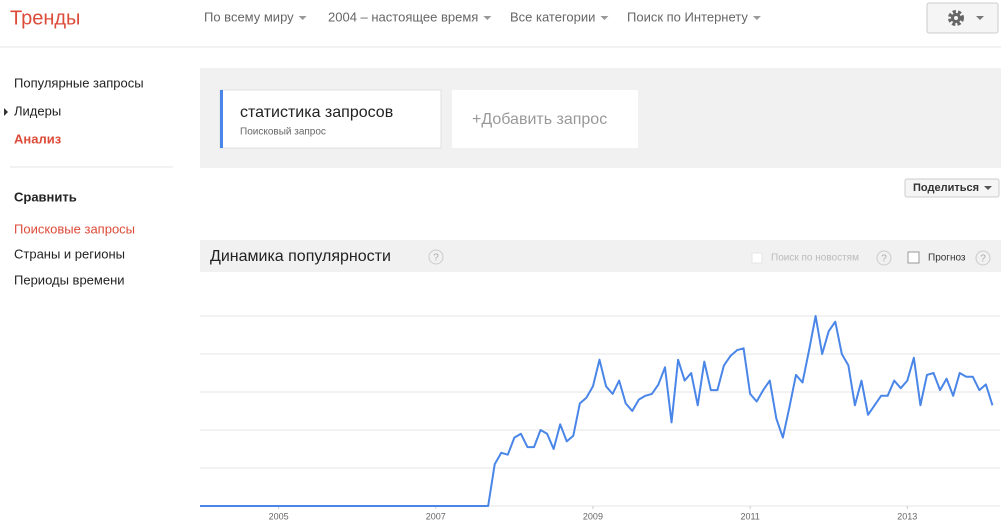  Describe the element at coordinates (593, 516) in the screenshot. I see `x-tick-label: 2009` at that location.